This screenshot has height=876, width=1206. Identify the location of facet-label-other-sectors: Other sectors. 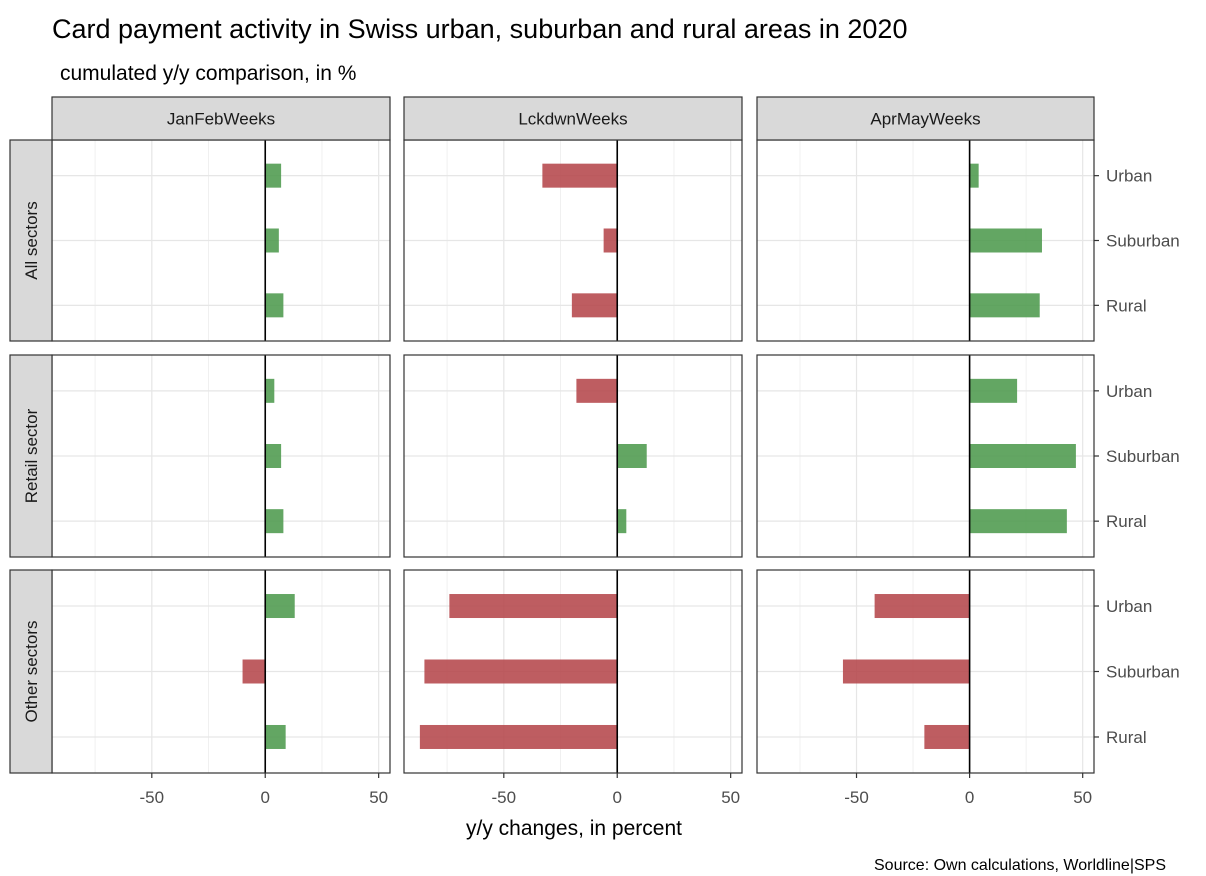
(31, 671).